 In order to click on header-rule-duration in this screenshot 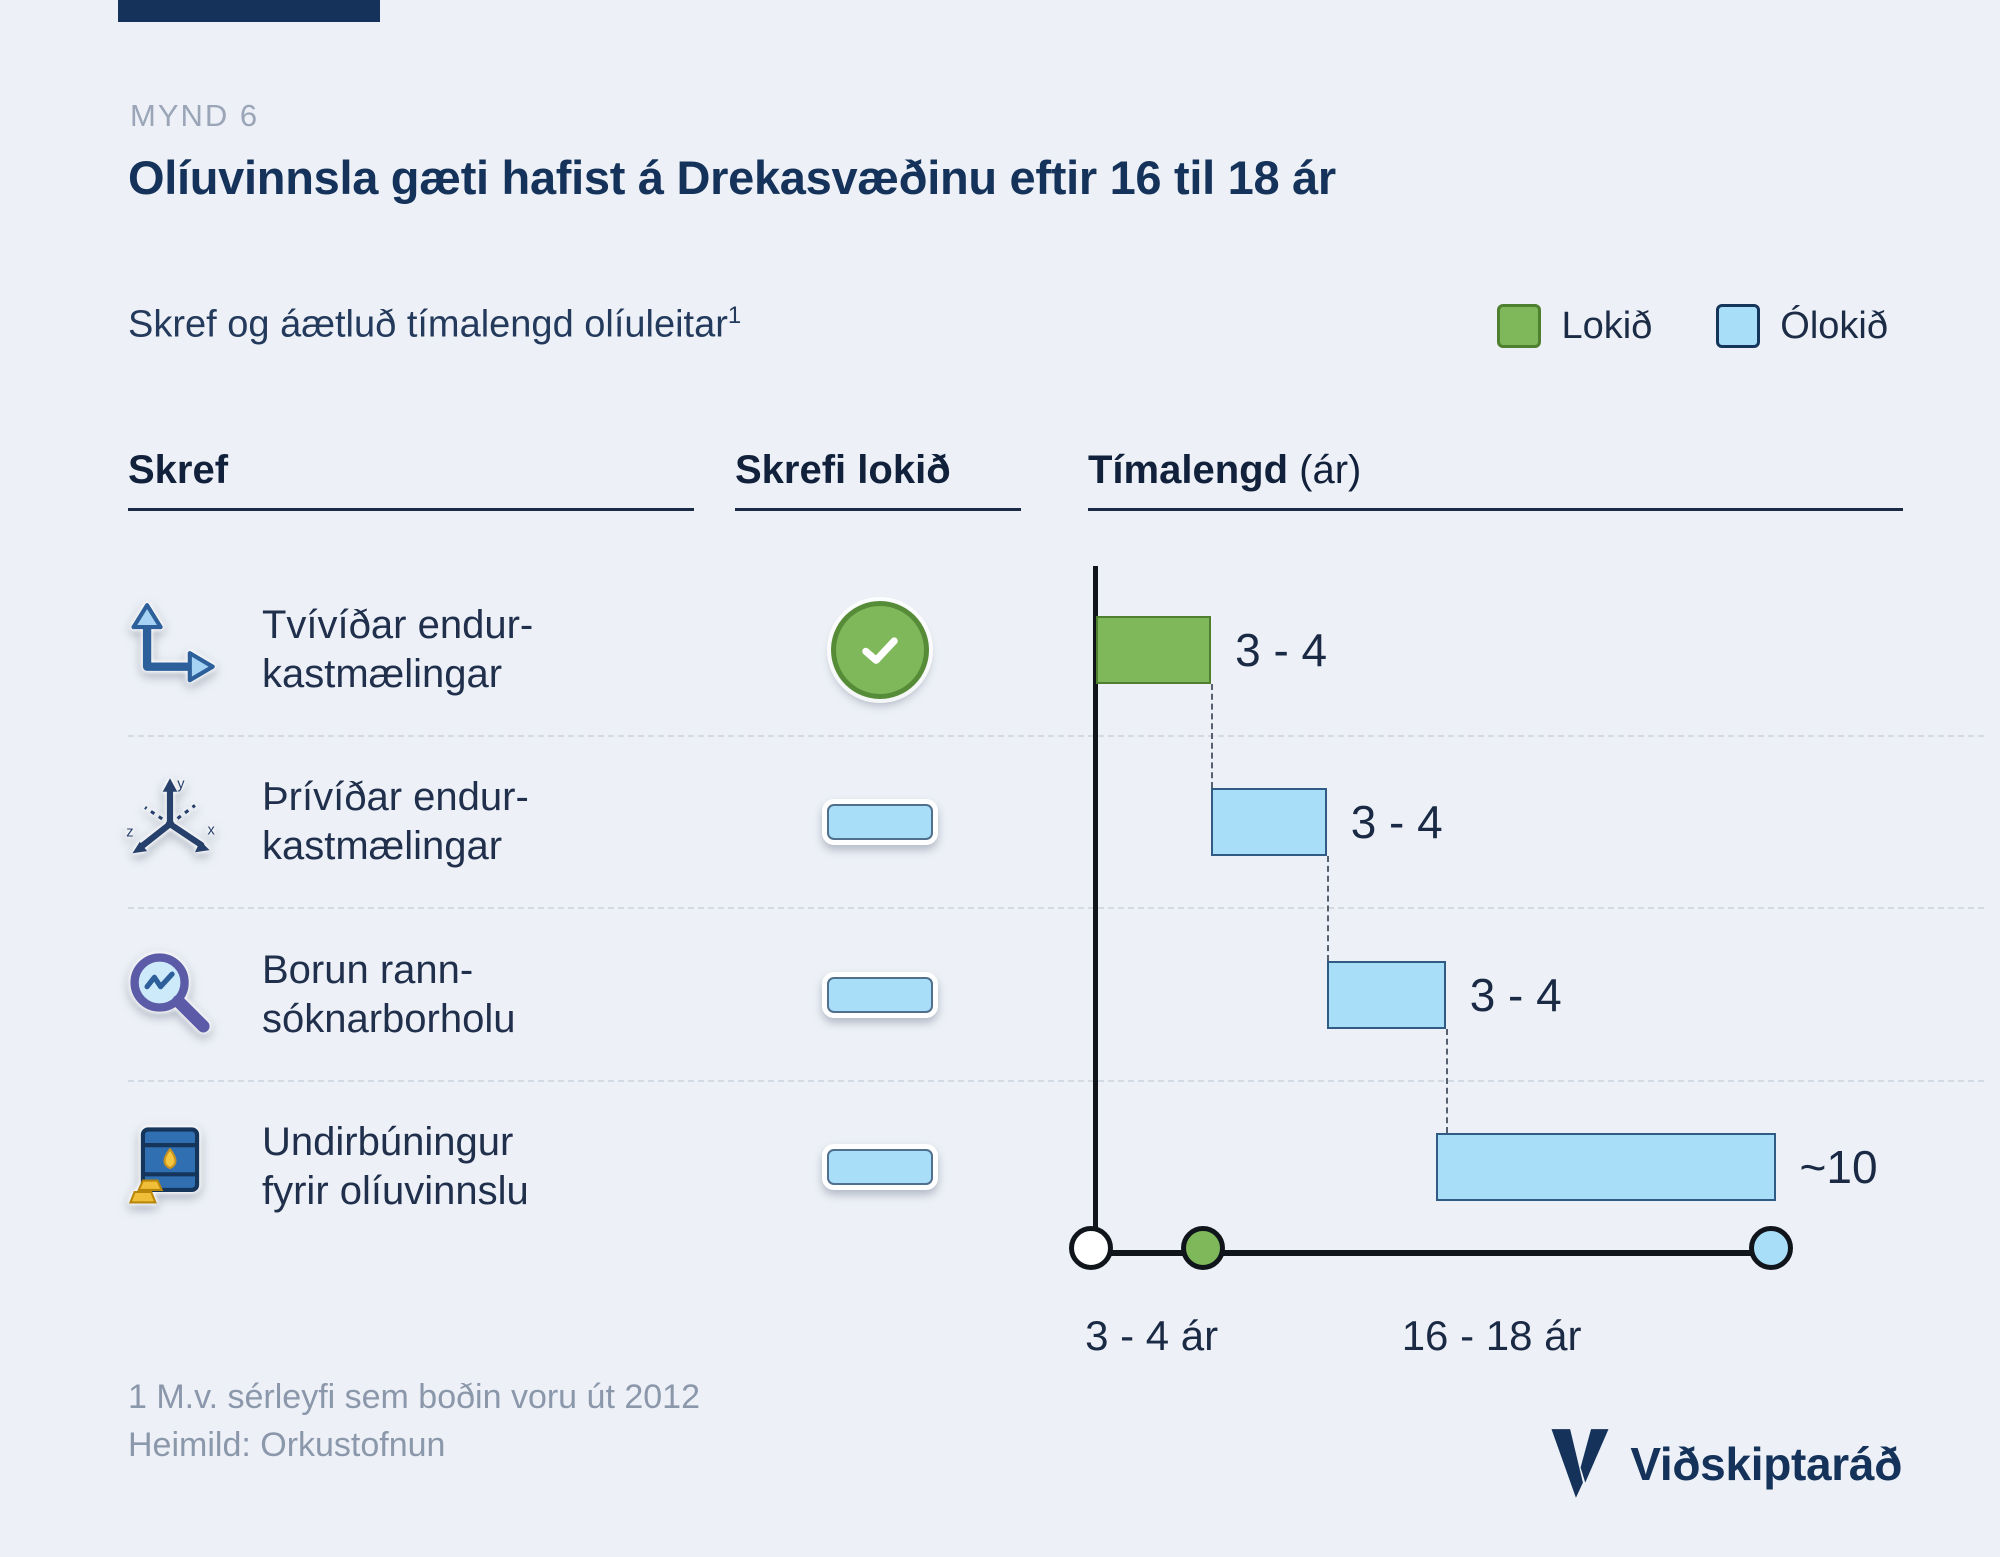, I will do `click(1495, 509)`.